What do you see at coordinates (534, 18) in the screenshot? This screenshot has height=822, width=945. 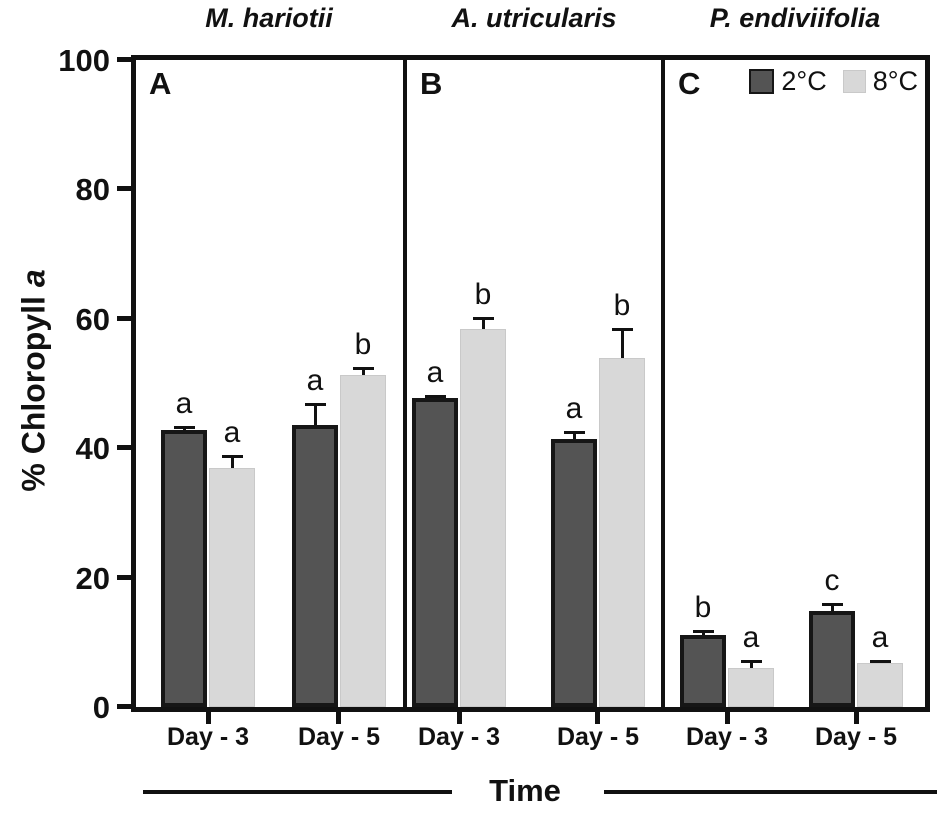 I see `panel-b-species-title: A. utricularis` at bounding box center [534, 18].